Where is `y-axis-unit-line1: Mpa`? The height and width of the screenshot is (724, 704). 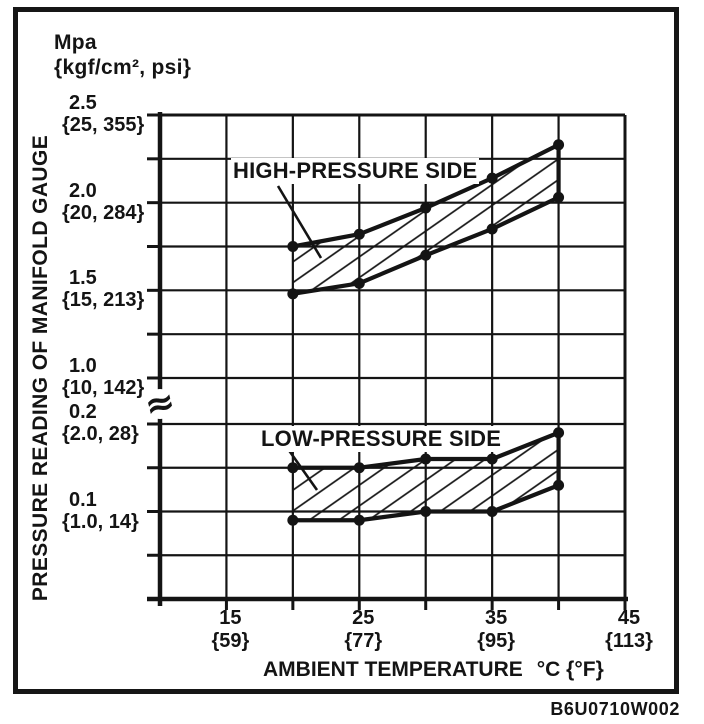
y-axis-unit-line1: Mpa is located at coordinates (75, 42).